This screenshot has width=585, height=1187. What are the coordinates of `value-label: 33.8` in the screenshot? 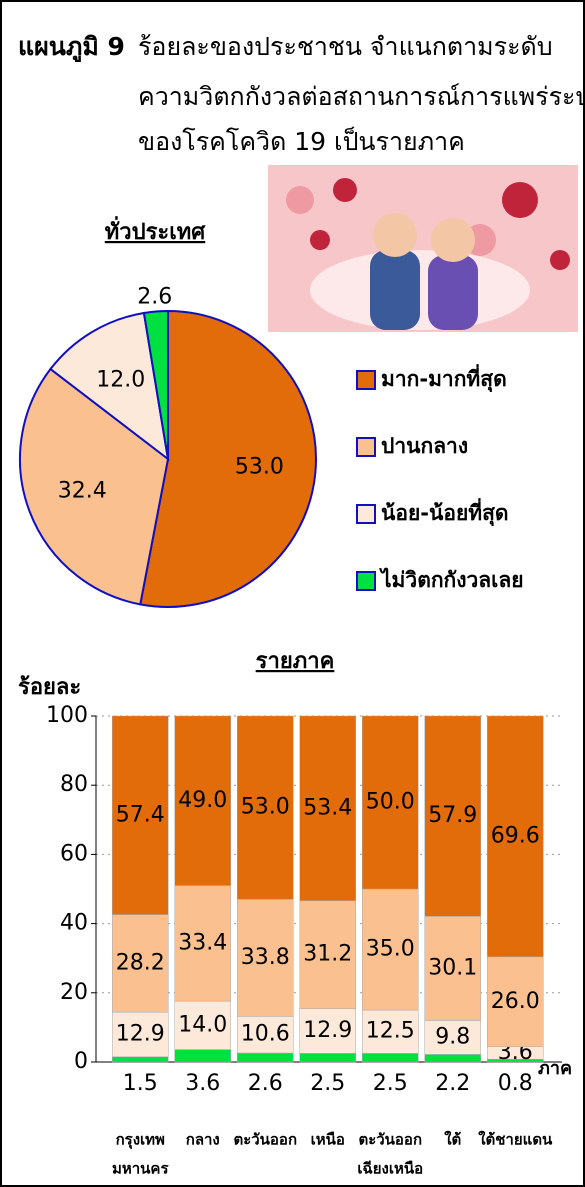 It's located at (265, 957).